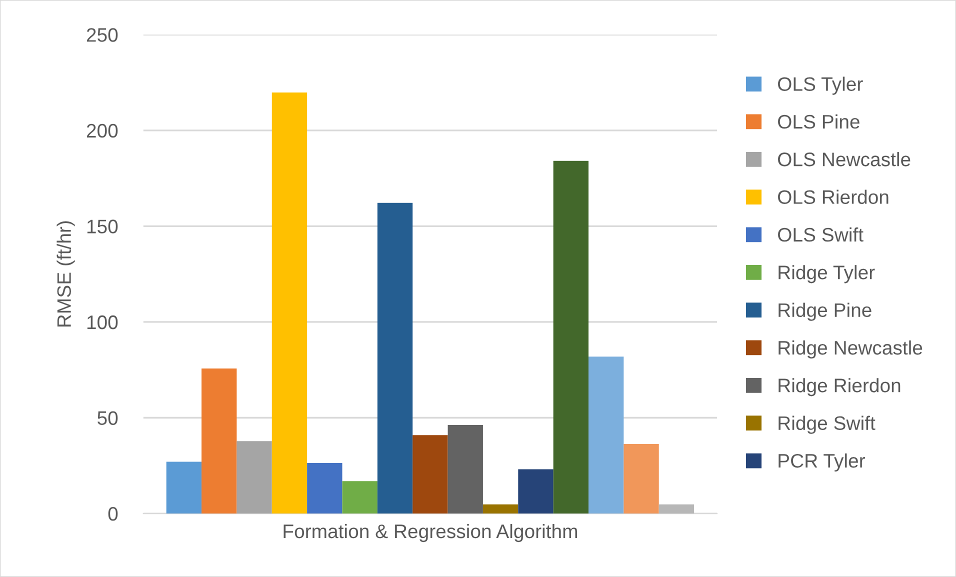 Image resolution: width=956 pixels, height=577 pixels. I want to click on legend-label: OLS Swift, so click(821, 234).